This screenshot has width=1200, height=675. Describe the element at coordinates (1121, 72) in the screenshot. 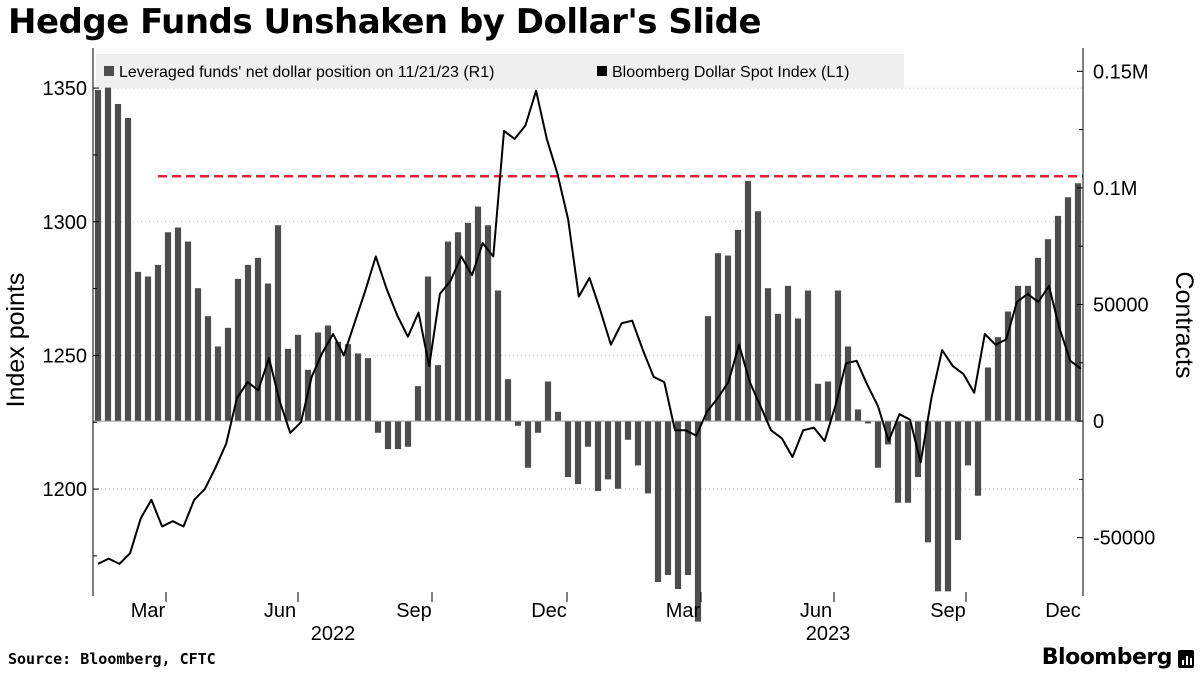

I see `right-tick-label: 0.15M` at that location.